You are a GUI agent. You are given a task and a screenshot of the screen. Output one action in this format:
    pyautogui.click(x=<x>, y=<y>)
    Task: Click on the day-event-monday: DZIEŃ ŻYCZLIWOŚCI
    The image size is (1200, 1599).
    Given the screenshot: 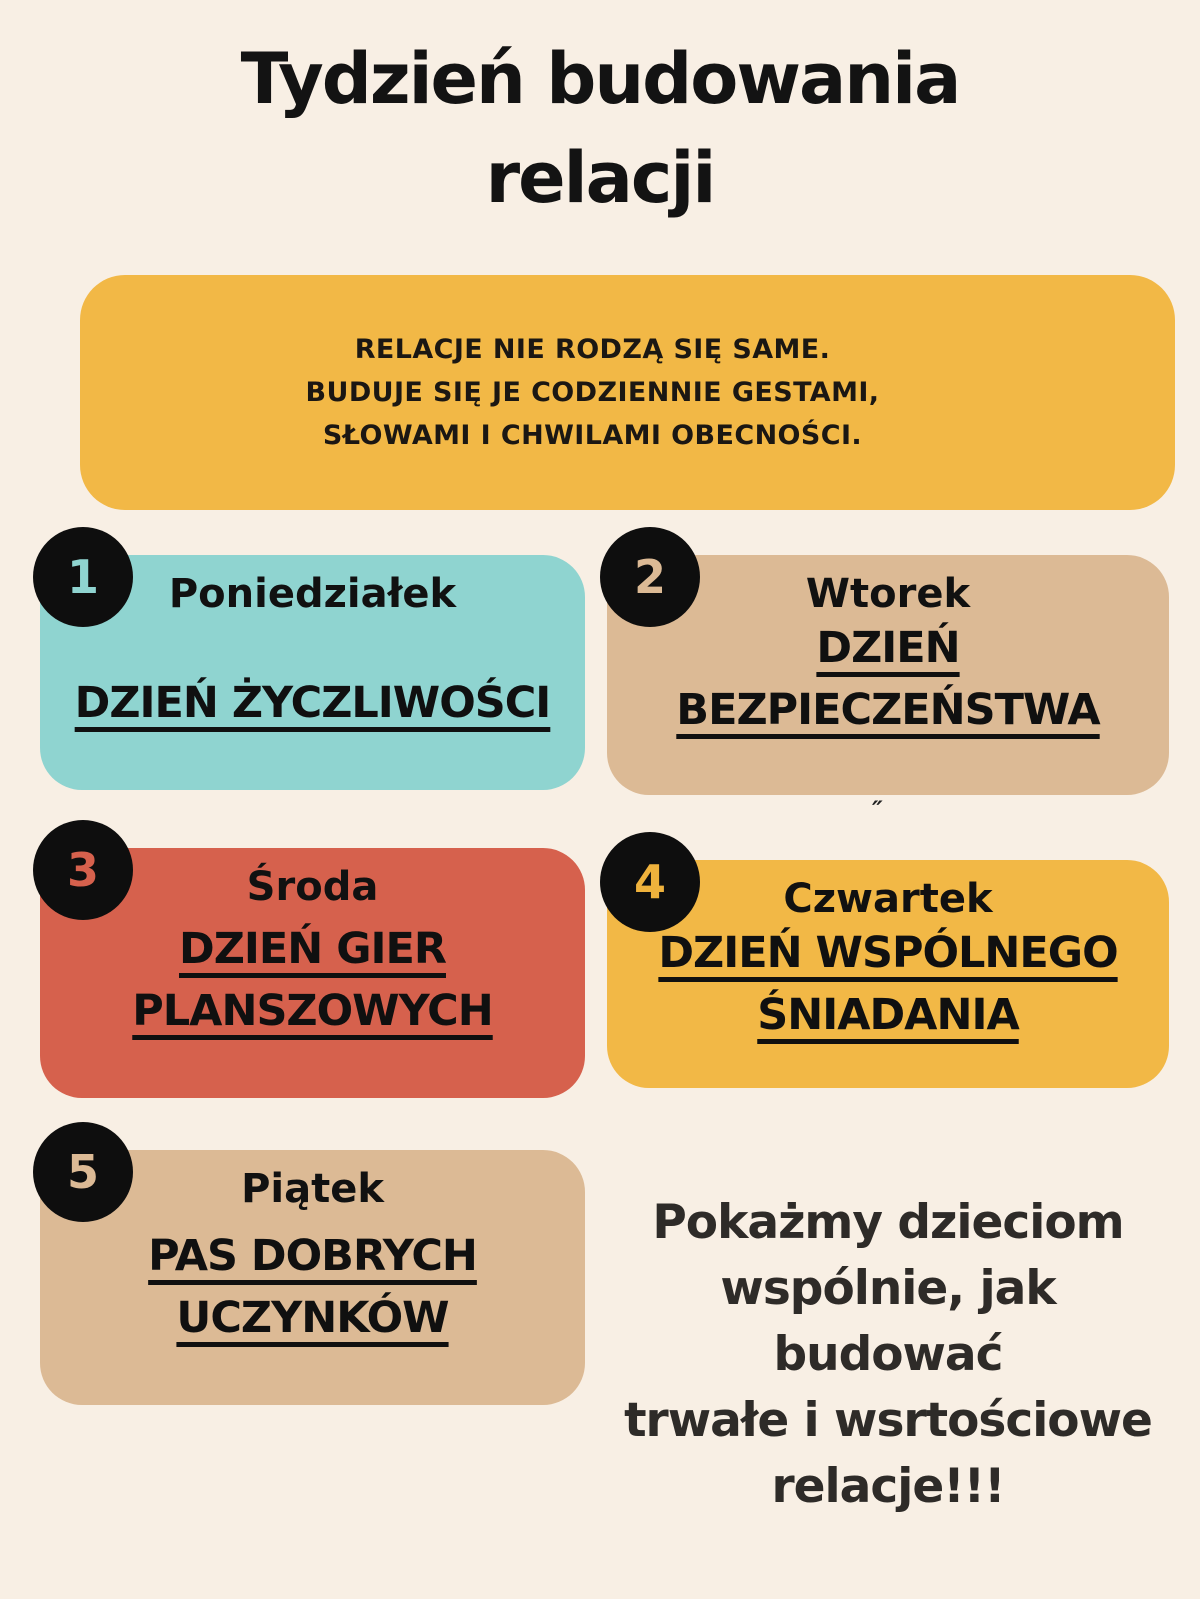 What is the action you would take?
    pyautogui.click(x=313, y=703)
    